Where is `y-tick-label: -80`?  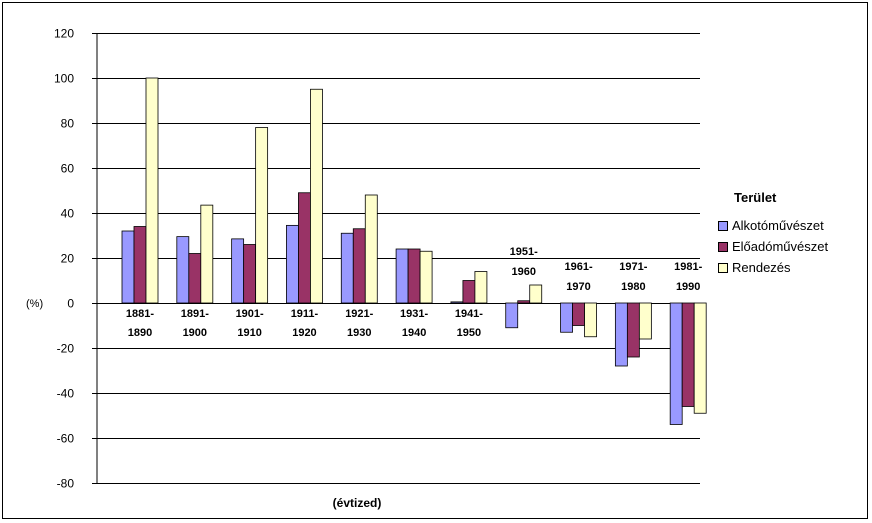
y-tick-label: -80 is located at coordinates (66, 484).